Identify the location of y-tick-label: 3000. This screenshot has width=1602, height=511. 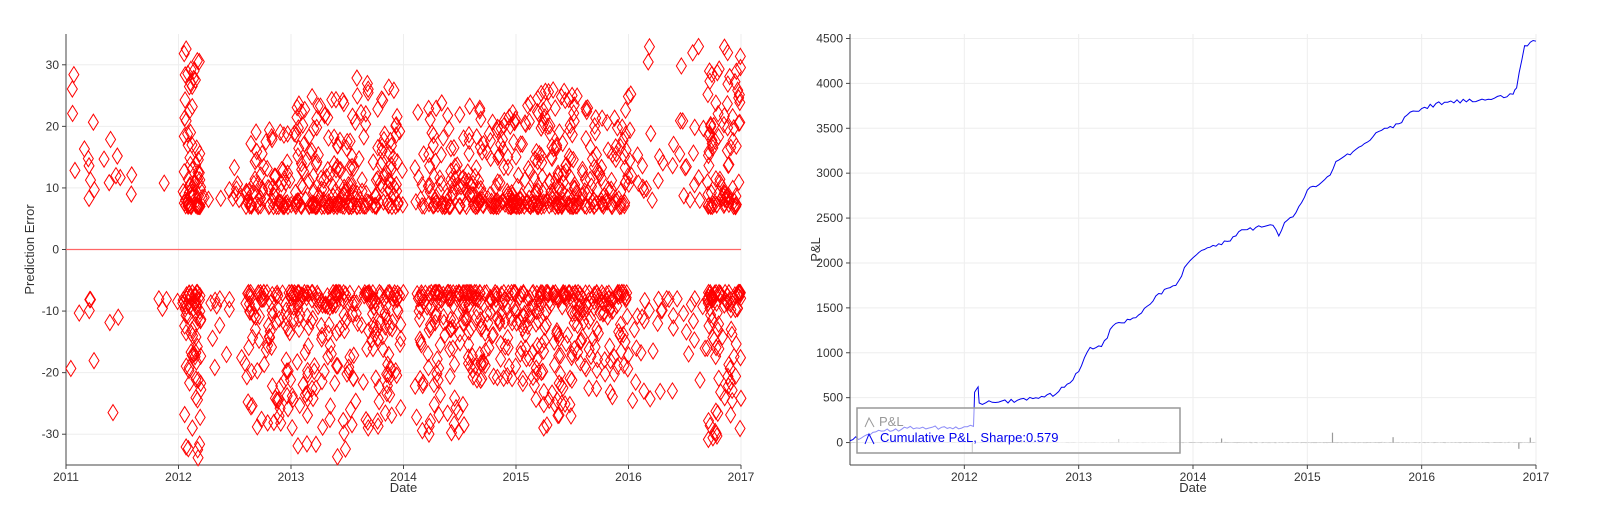
(829, 173).